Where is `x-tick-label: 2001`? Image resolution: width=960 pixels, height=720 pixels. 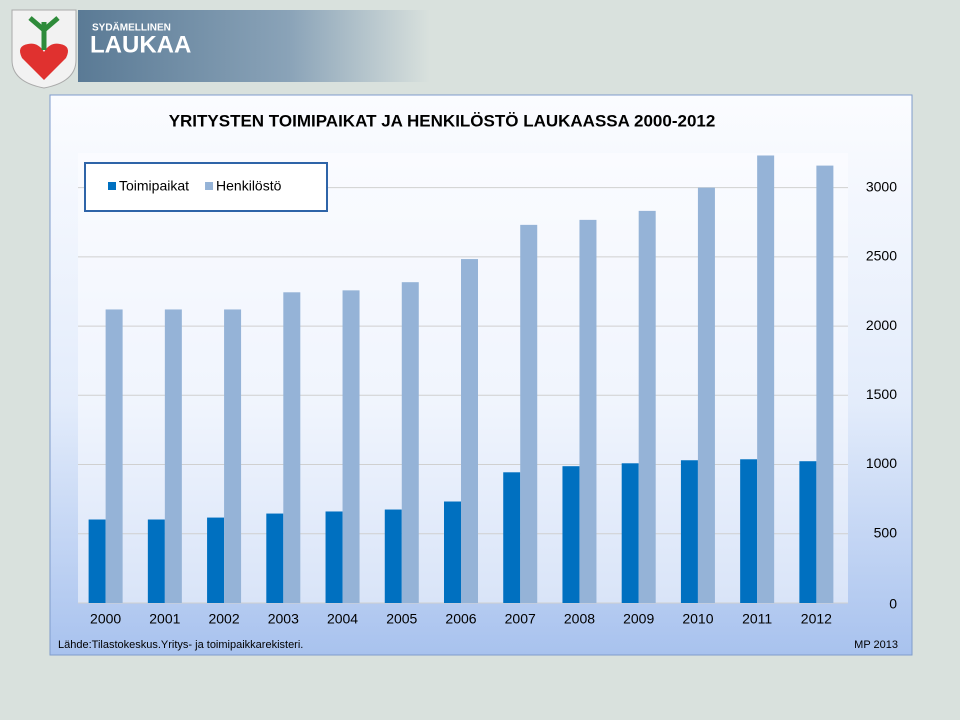
x-tick-label: 2001 is located at coordinates (164, 619).